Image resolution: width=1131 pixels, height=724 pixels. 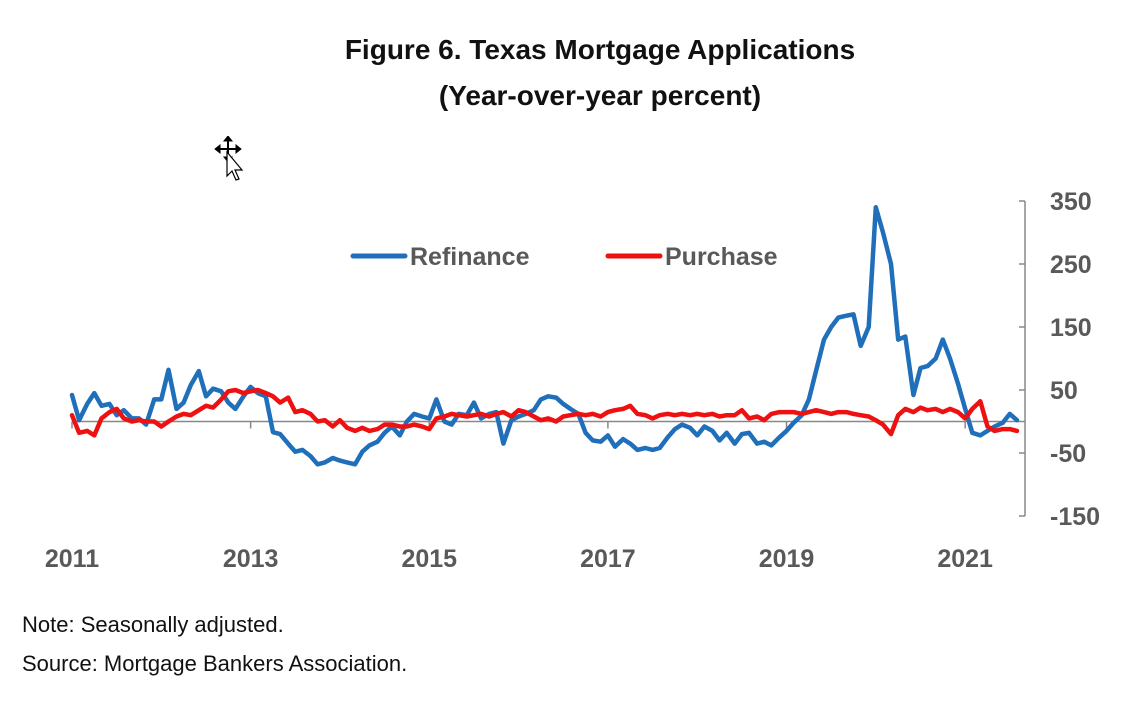 I want to click on legend-label-purchase: Purchase, so click(x=721, y=257).